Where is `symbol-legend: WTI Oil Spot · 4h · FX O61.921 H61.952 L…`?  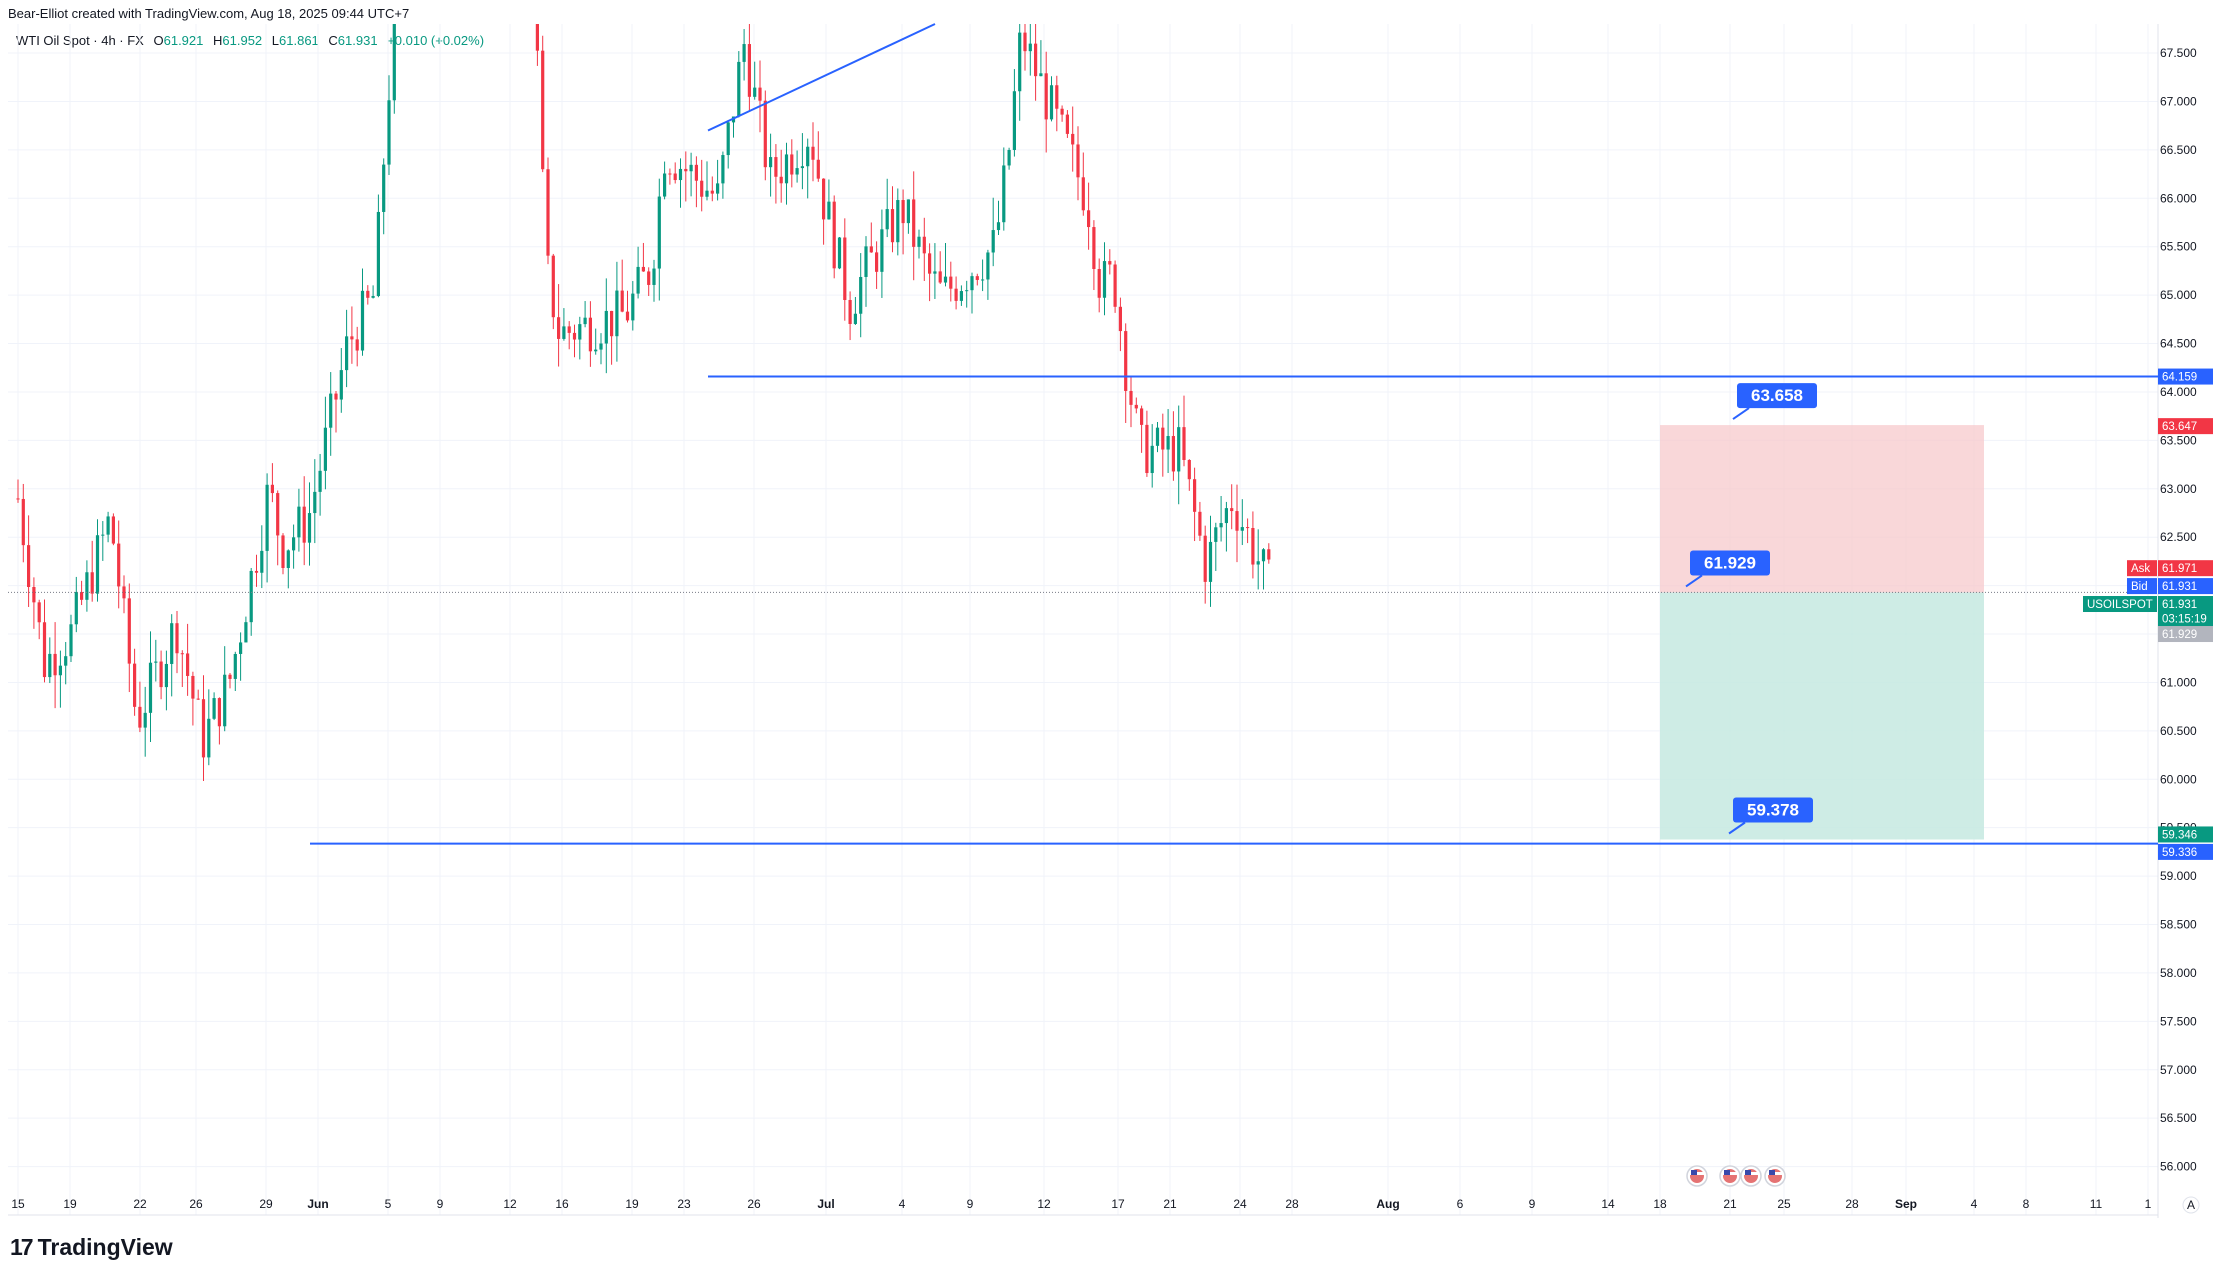
symbol-legend: WTI Oil Spot · 4h · FX O61.921 H61.952 L… is located at coordinates (250, 40).